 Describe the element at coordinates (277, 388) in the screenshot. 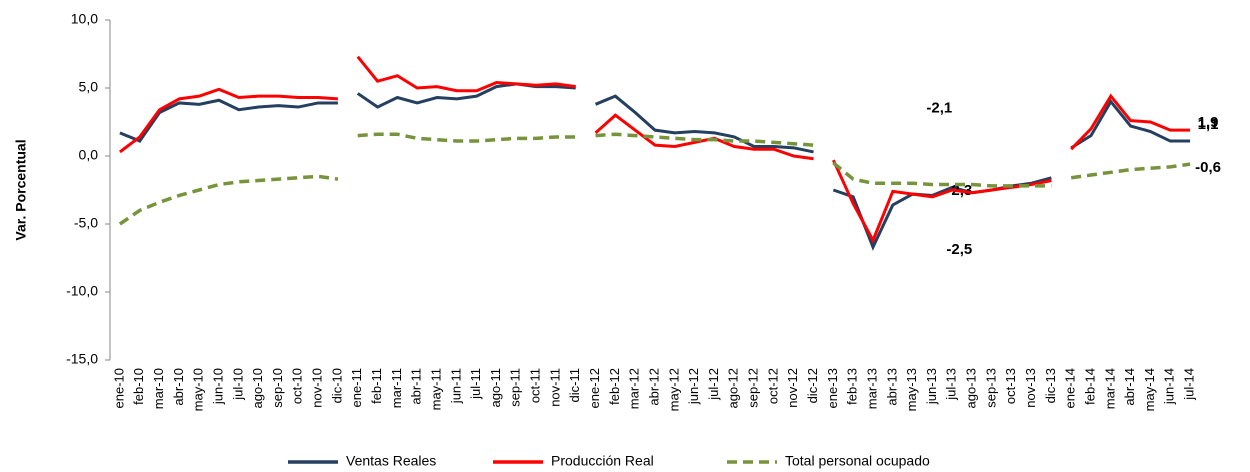

I see `x-tick-label: sep-10` at that location.